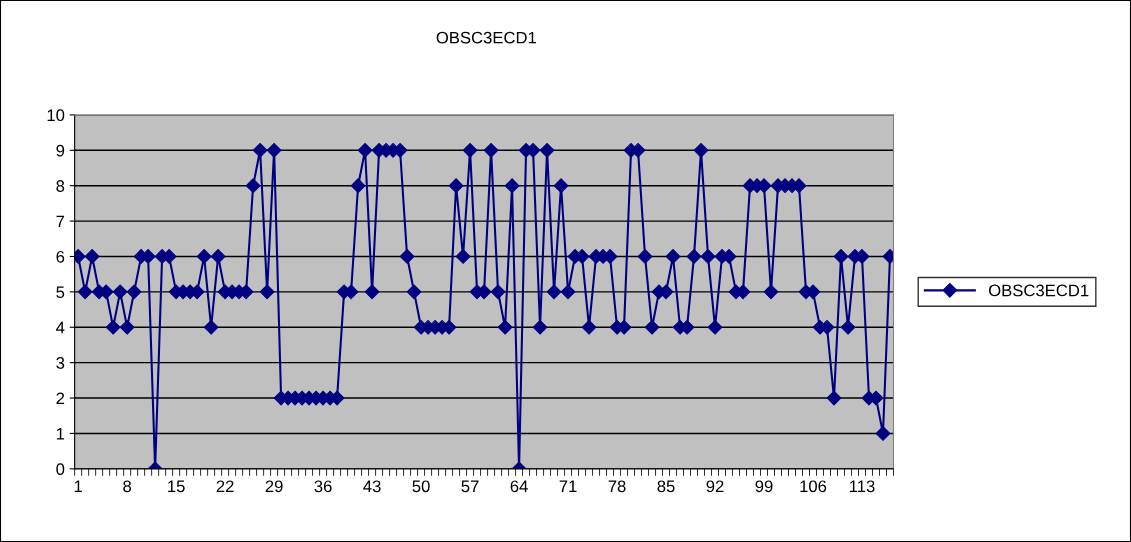 The width and height of the screenshot is (1131, 542). Describe the element at coordinates (421, 486) in the screenshot. I see `x-tick-label: 50` at that location.